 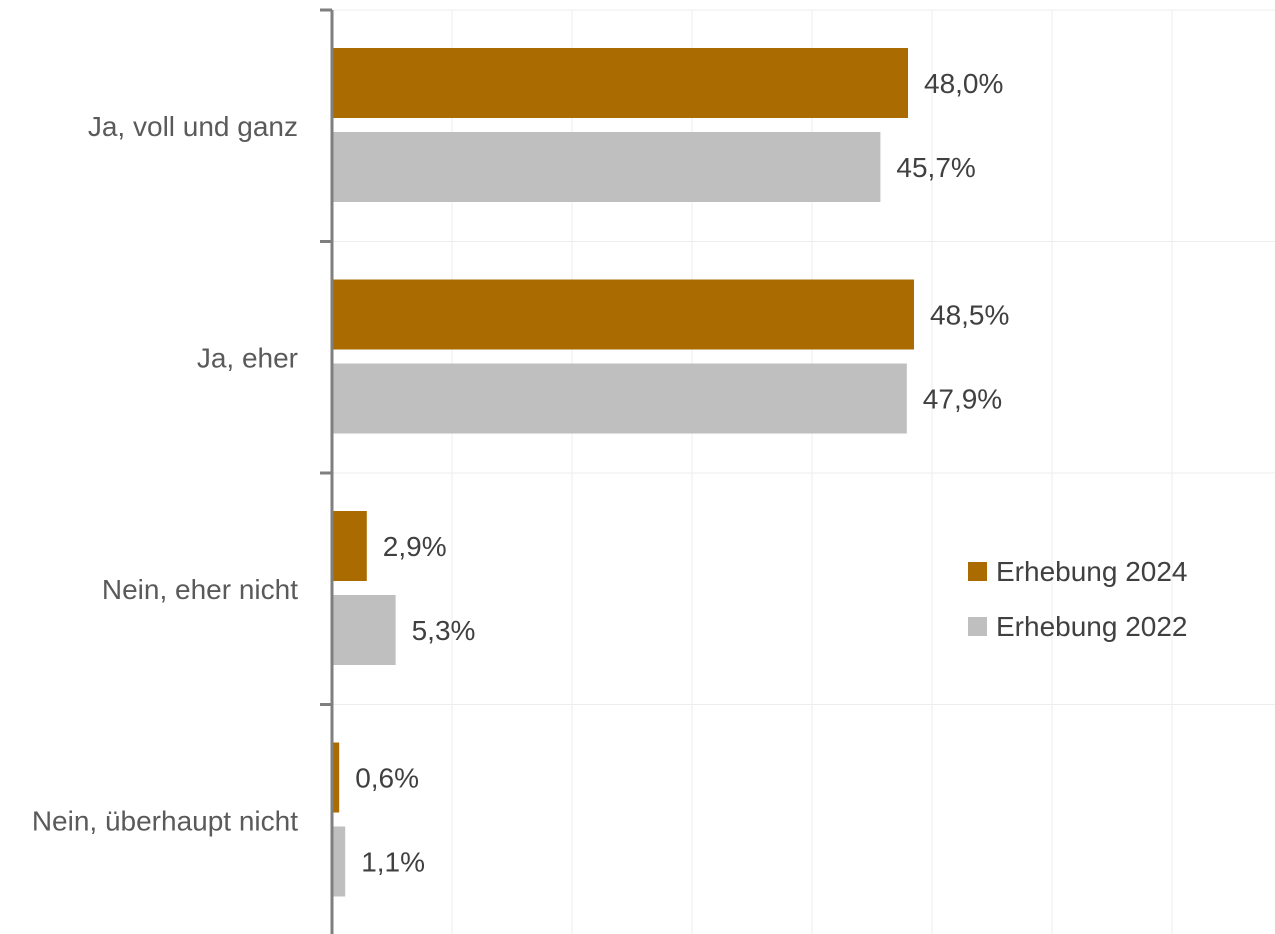 What do you see at coordinates (963, 83) in the screenshot?
I see `data-label: 48,0%` at bounding box center [963, 83].